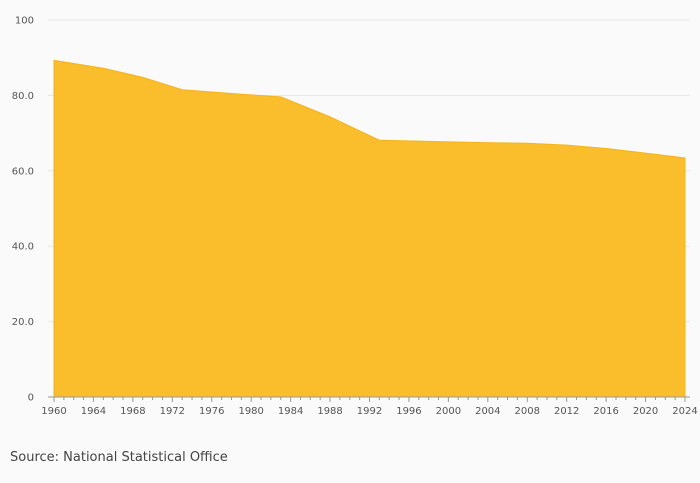  What do you see at coordinates (23, 96) in the screenshot?
I see `y-tick-label: 80.0` at bounding box center [23, 96].